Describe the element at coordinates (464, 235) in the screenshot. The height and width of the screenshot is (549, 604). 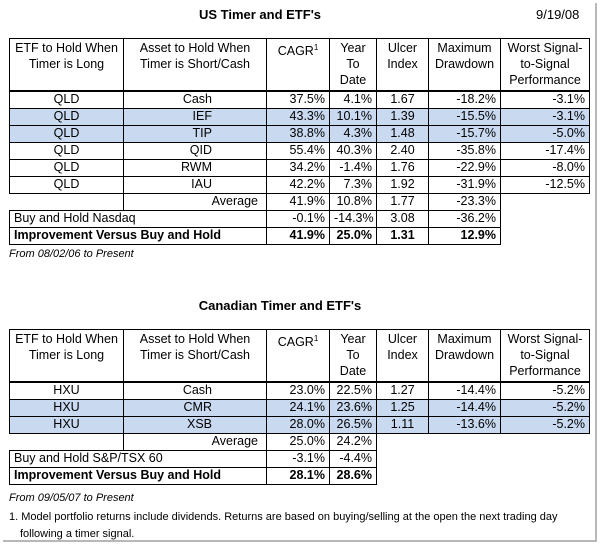
I see `improvement-drawdown: 12.9%` at that location.